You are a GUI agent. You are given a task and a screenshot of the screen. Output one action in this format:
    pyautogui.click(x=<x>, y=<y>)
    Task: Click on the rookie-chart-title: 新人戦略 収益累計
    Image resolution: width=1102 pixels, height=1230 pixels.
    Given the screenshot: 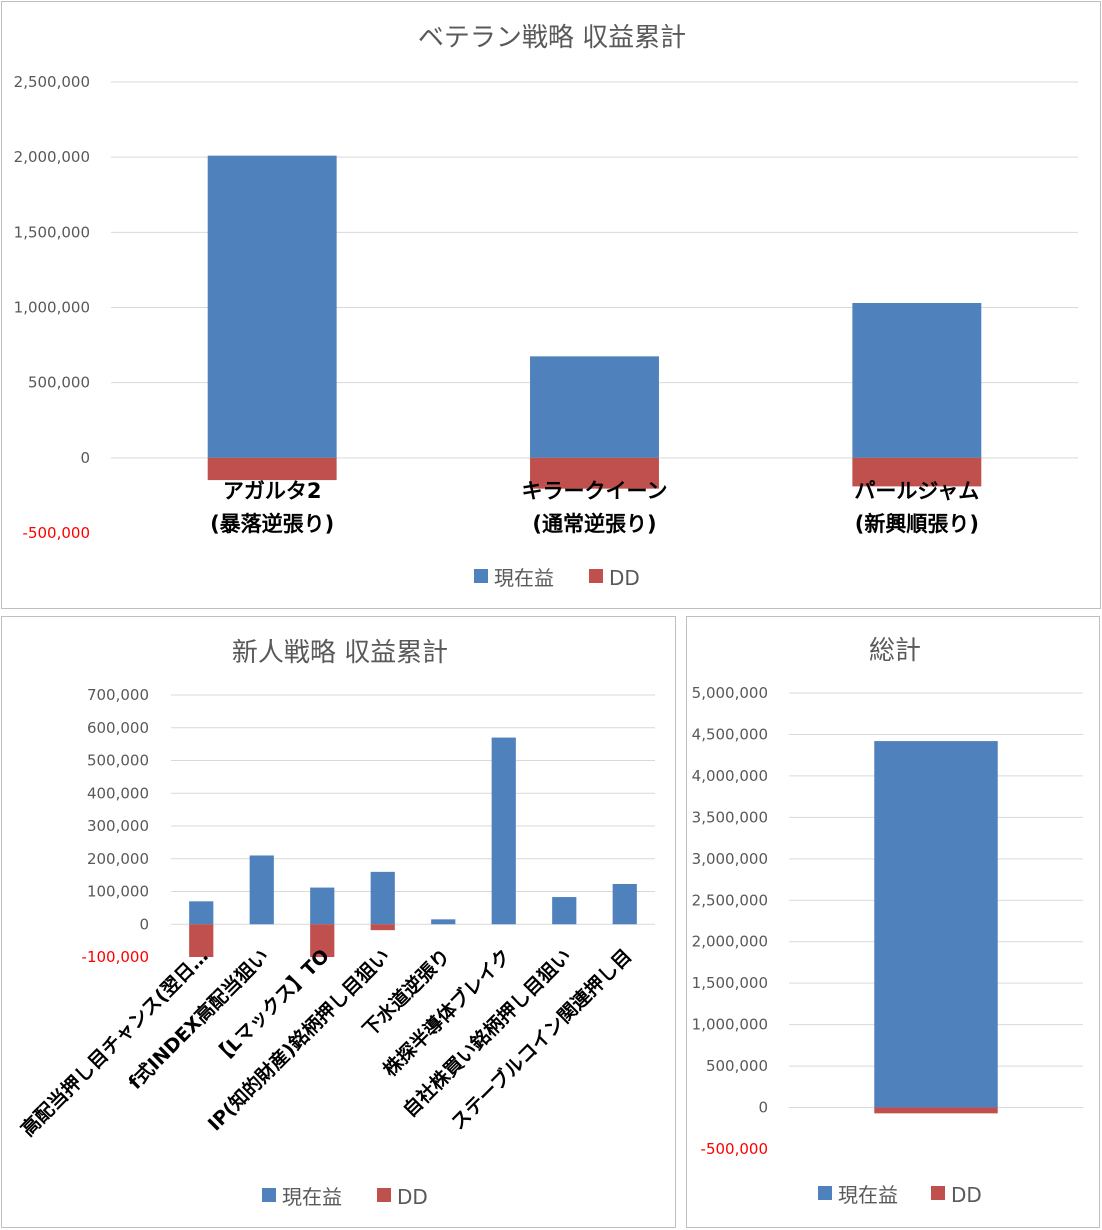 What is the action you would take?
    pyautogui.click(x=340, y=653)
    